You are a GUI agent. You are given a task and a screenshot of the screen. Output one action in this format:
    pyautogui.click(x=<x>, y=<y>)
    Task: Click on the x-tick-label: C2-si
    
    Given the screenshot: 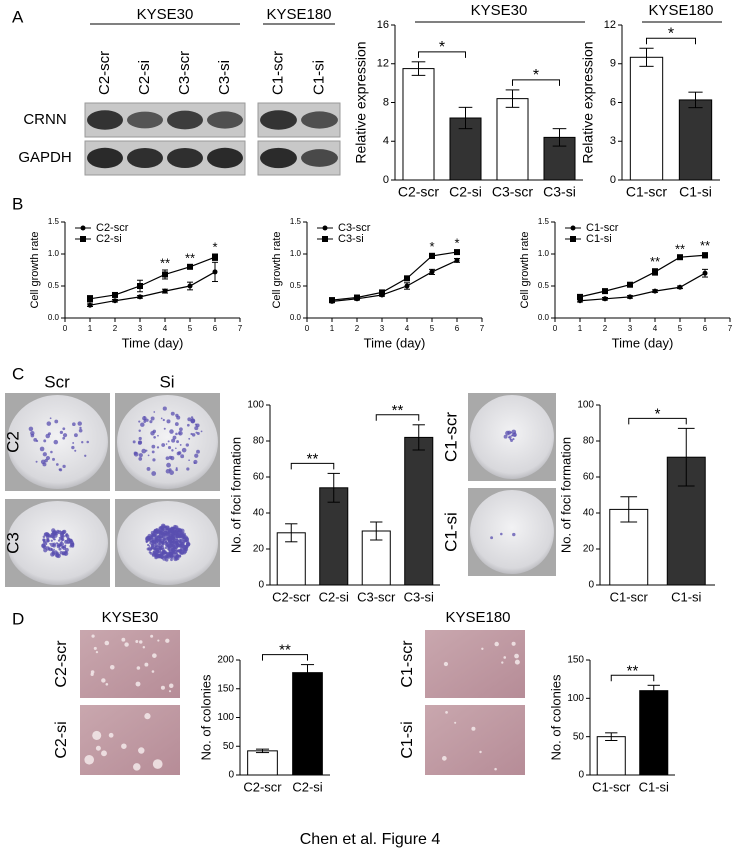 What is the action you would take?
    pyautogui.click(x=334, y=596)
    